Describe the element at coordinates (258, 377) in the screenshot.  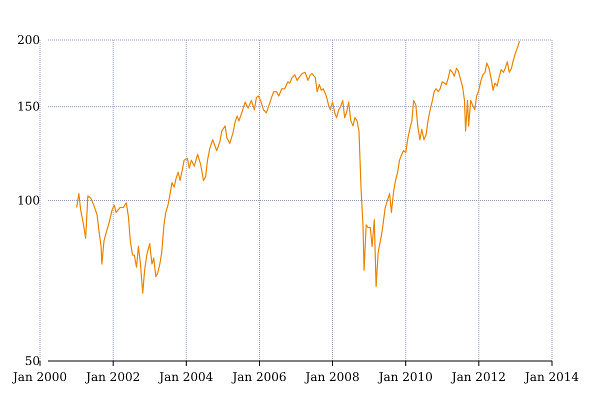
I see `x-tick-label: Jan 2006` at that location.